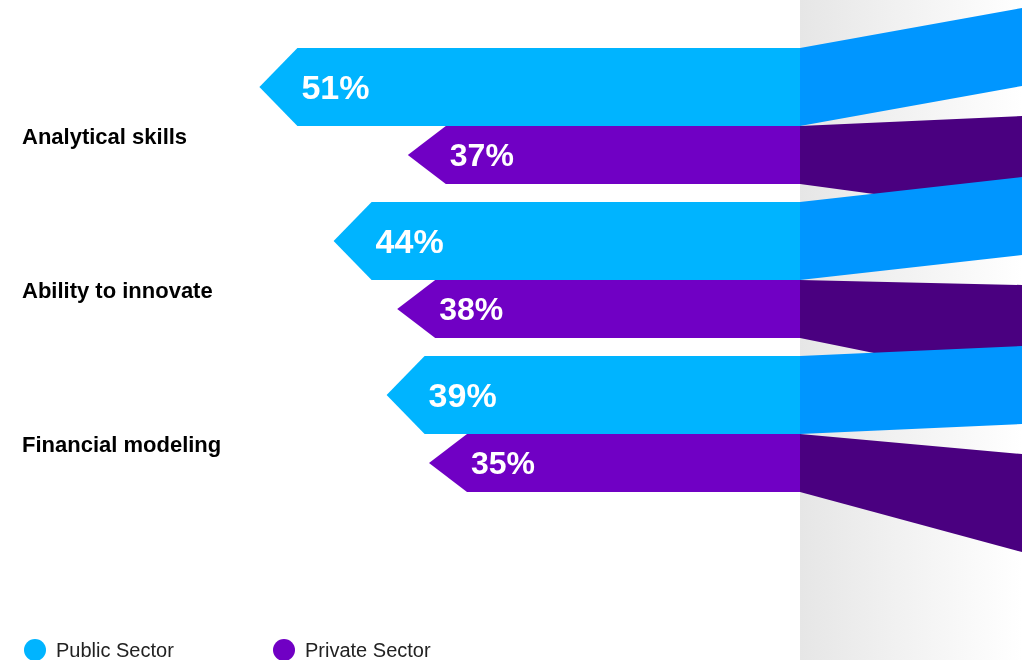 The height and width of the screenshot is (660, 1022). I want to click on legend-label: Public Sector, so click(115, 649).